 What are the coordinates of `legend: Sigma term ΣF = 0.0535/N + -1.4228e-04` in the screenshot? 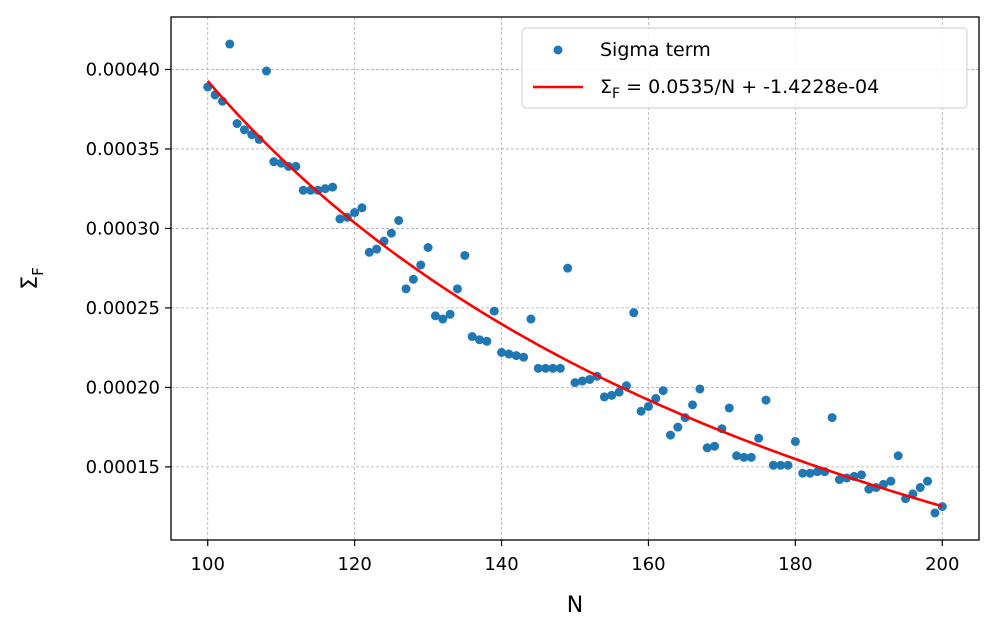 It's located at (744, 68).